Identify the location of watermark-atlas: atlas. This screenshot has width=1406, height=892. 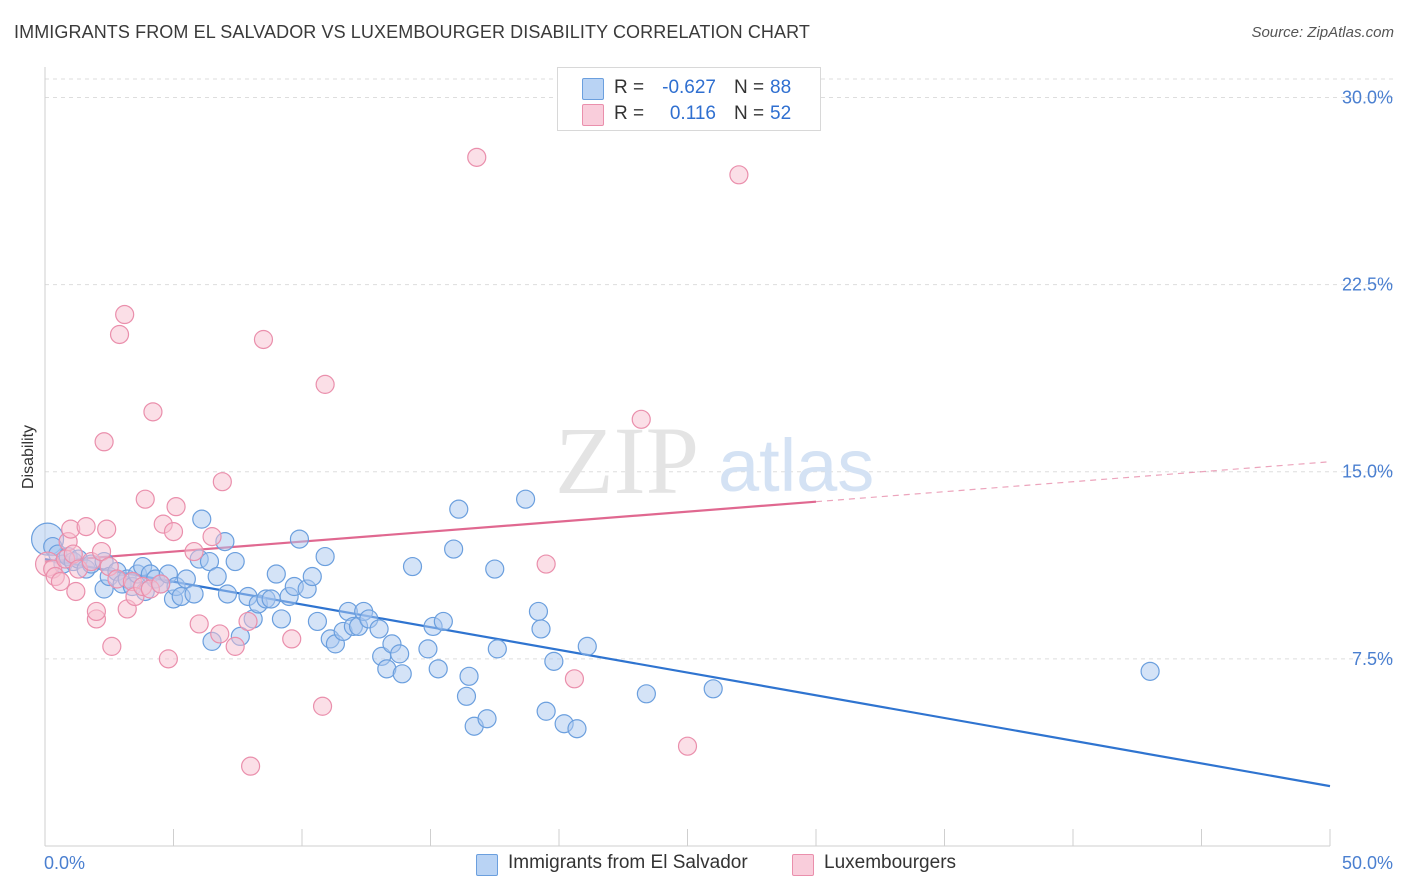
(796, 465).